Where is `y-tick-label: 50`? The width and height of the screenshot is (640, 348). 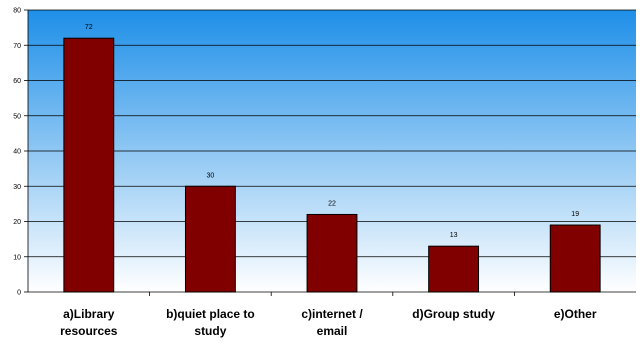 y-tick-label: 50 is located at coordinates (17, 116).